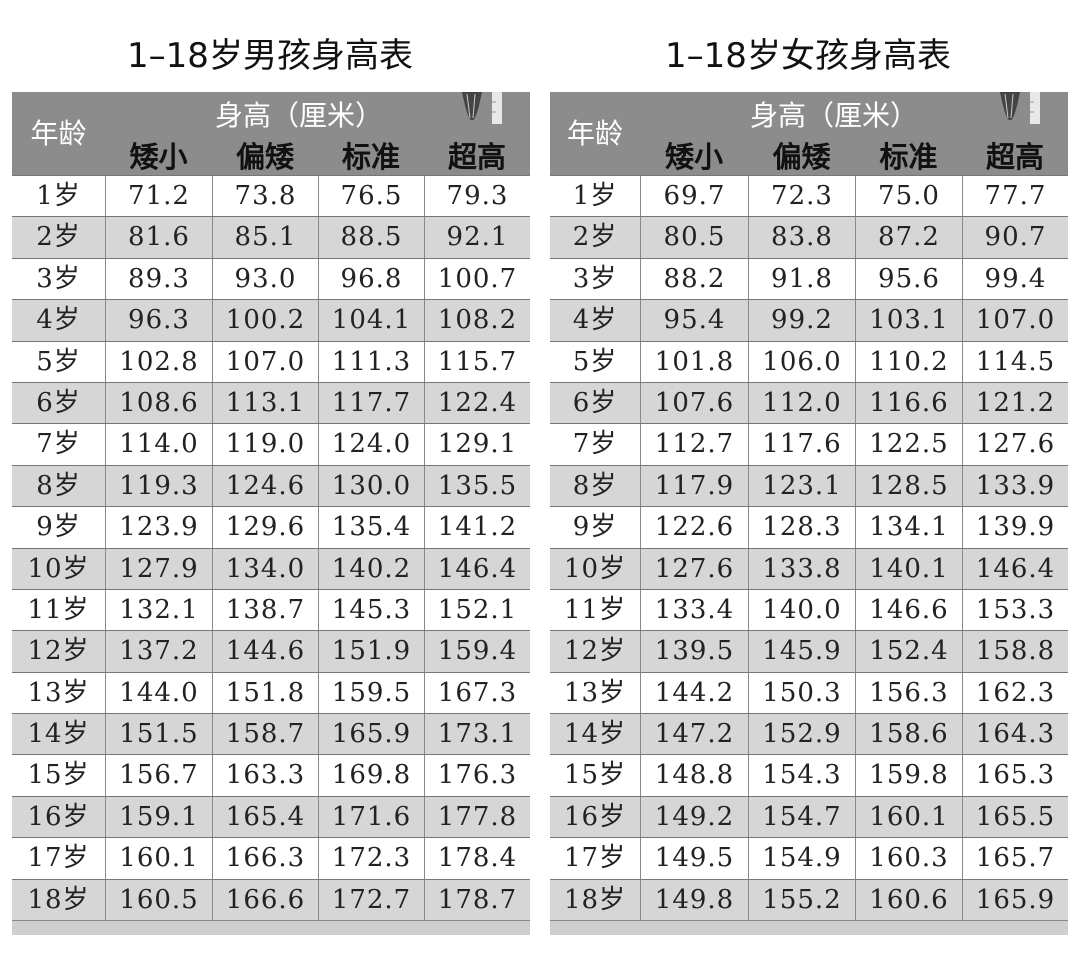 The width and height of the screenshot is (1080, 954). Describe the element at coordinates (477, 693) in the screenshot. I see `height-value-cell: 167.3` at that location.